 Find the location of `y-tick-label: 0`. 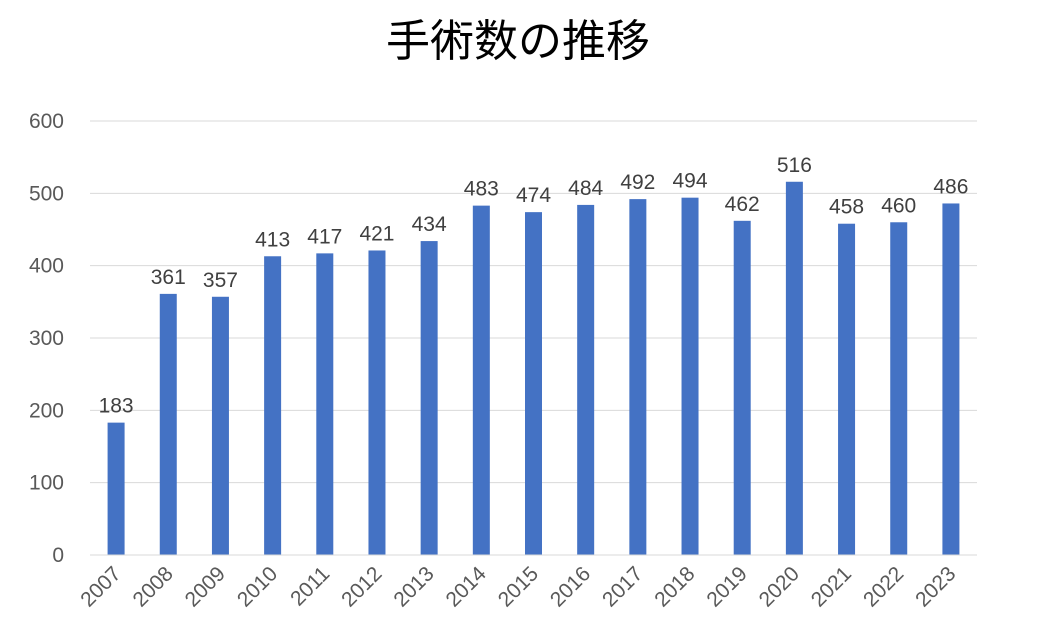

y-tick-label: 0 is located at coordinates (58, 555).